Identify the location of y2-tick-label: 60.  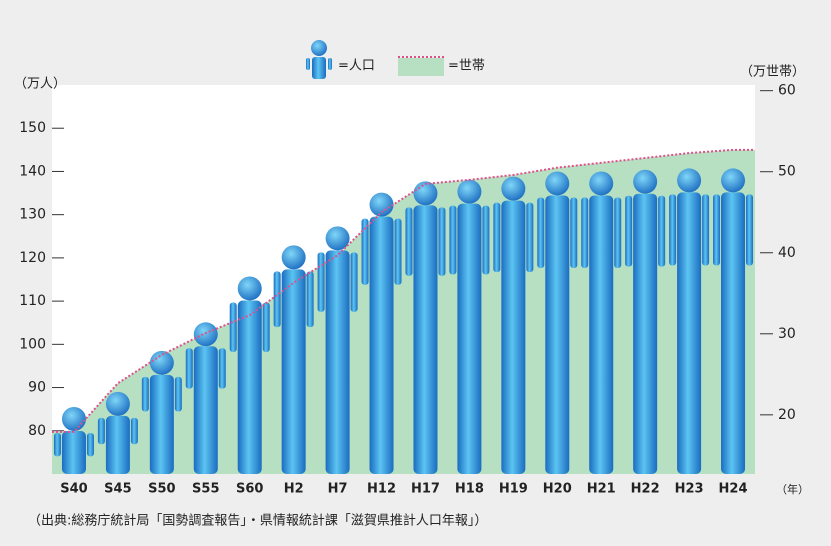
(787, 91).